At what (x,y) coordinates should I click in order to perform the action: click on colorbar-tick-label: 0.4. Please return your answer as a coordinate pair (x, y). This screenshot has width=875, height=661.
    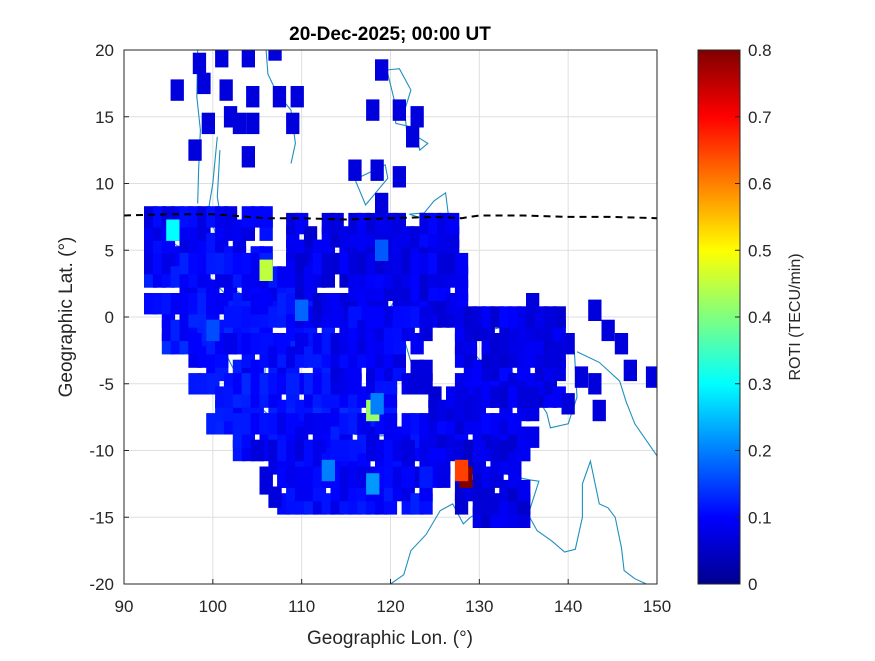
    Looking at the image, I should click on (760, 317).